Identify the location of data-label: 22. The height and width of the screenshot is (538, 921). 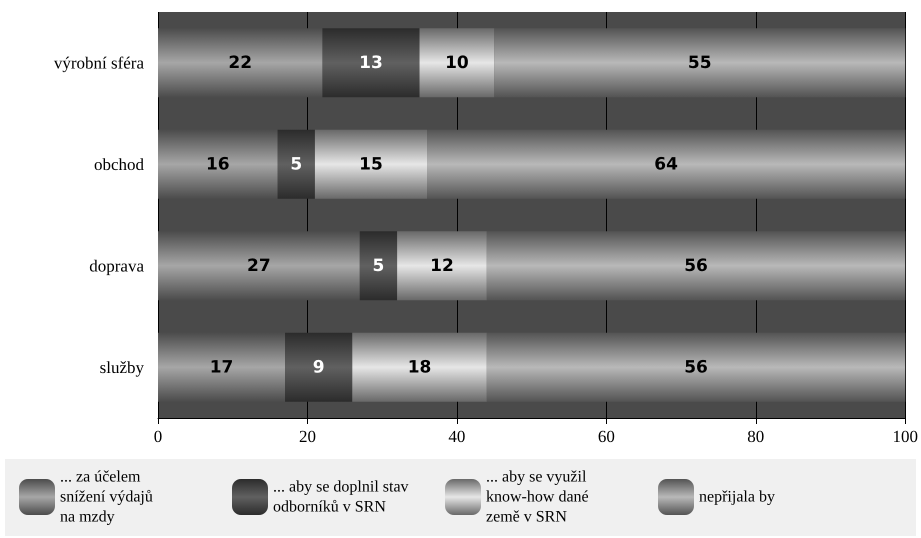
(240, 62).